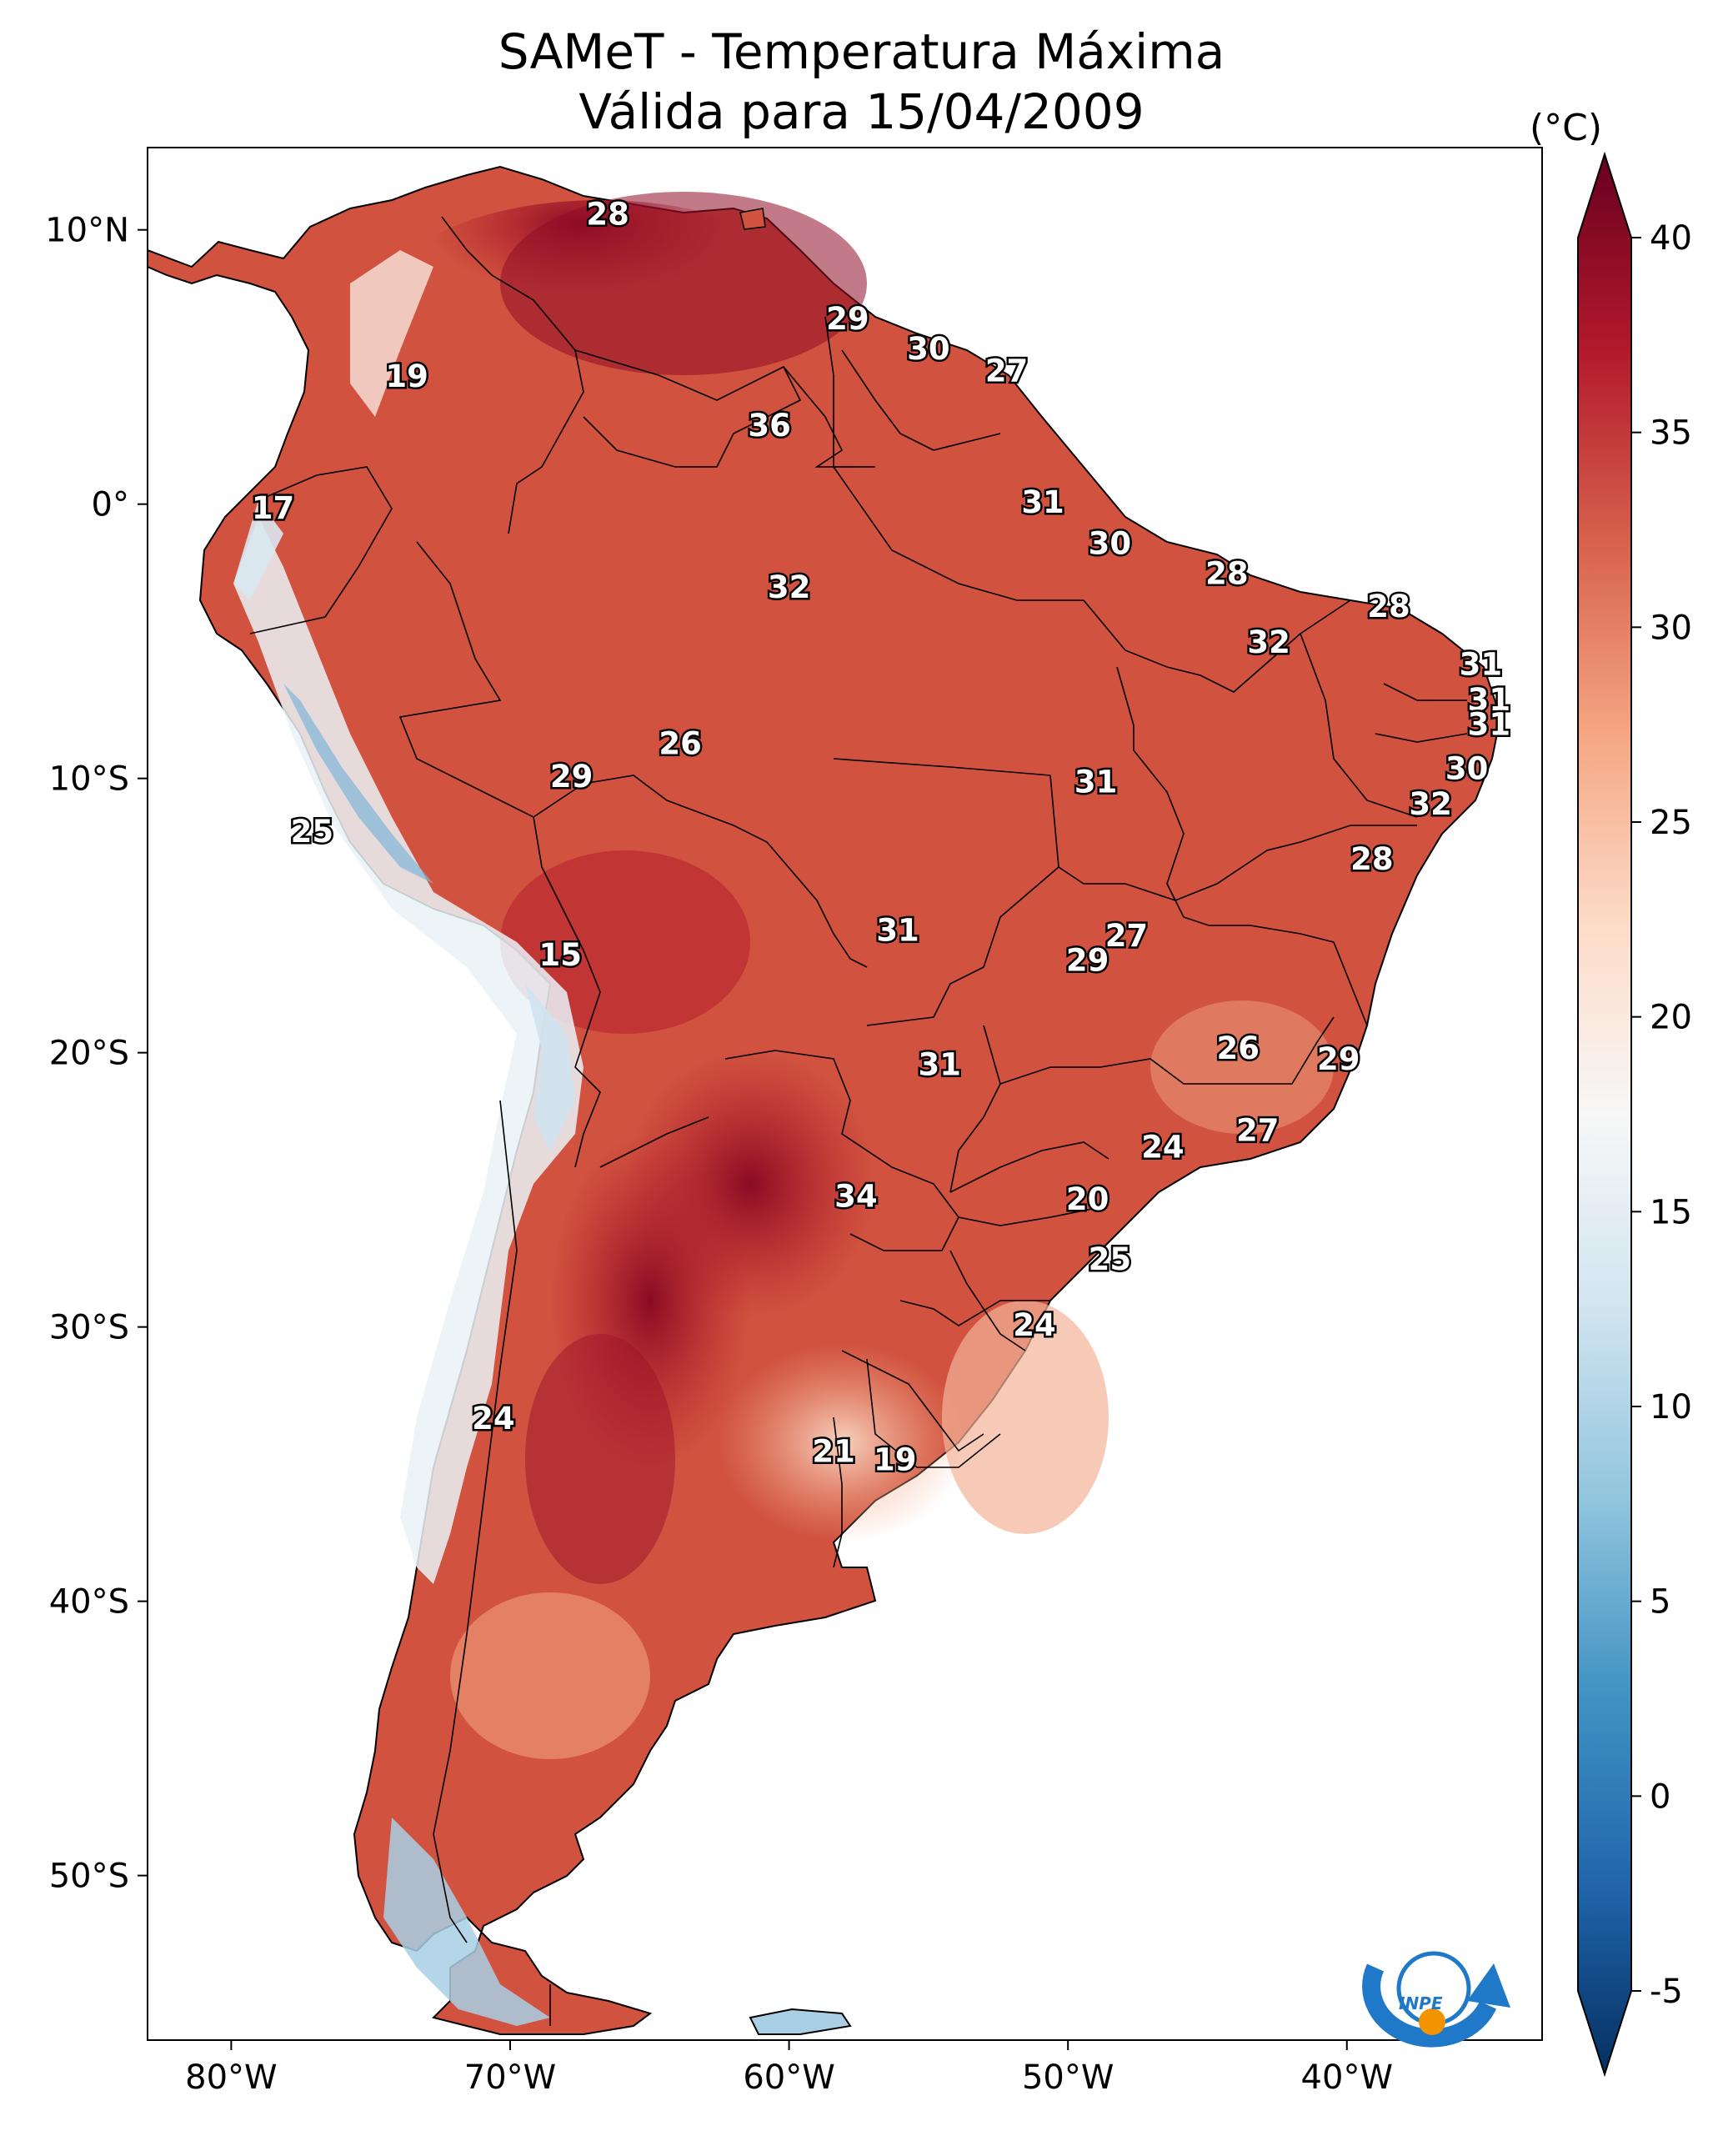 This screenshot has height=2156, width=1723. I want to click on colorbar-tick-label: 40, so click(1671, 239).